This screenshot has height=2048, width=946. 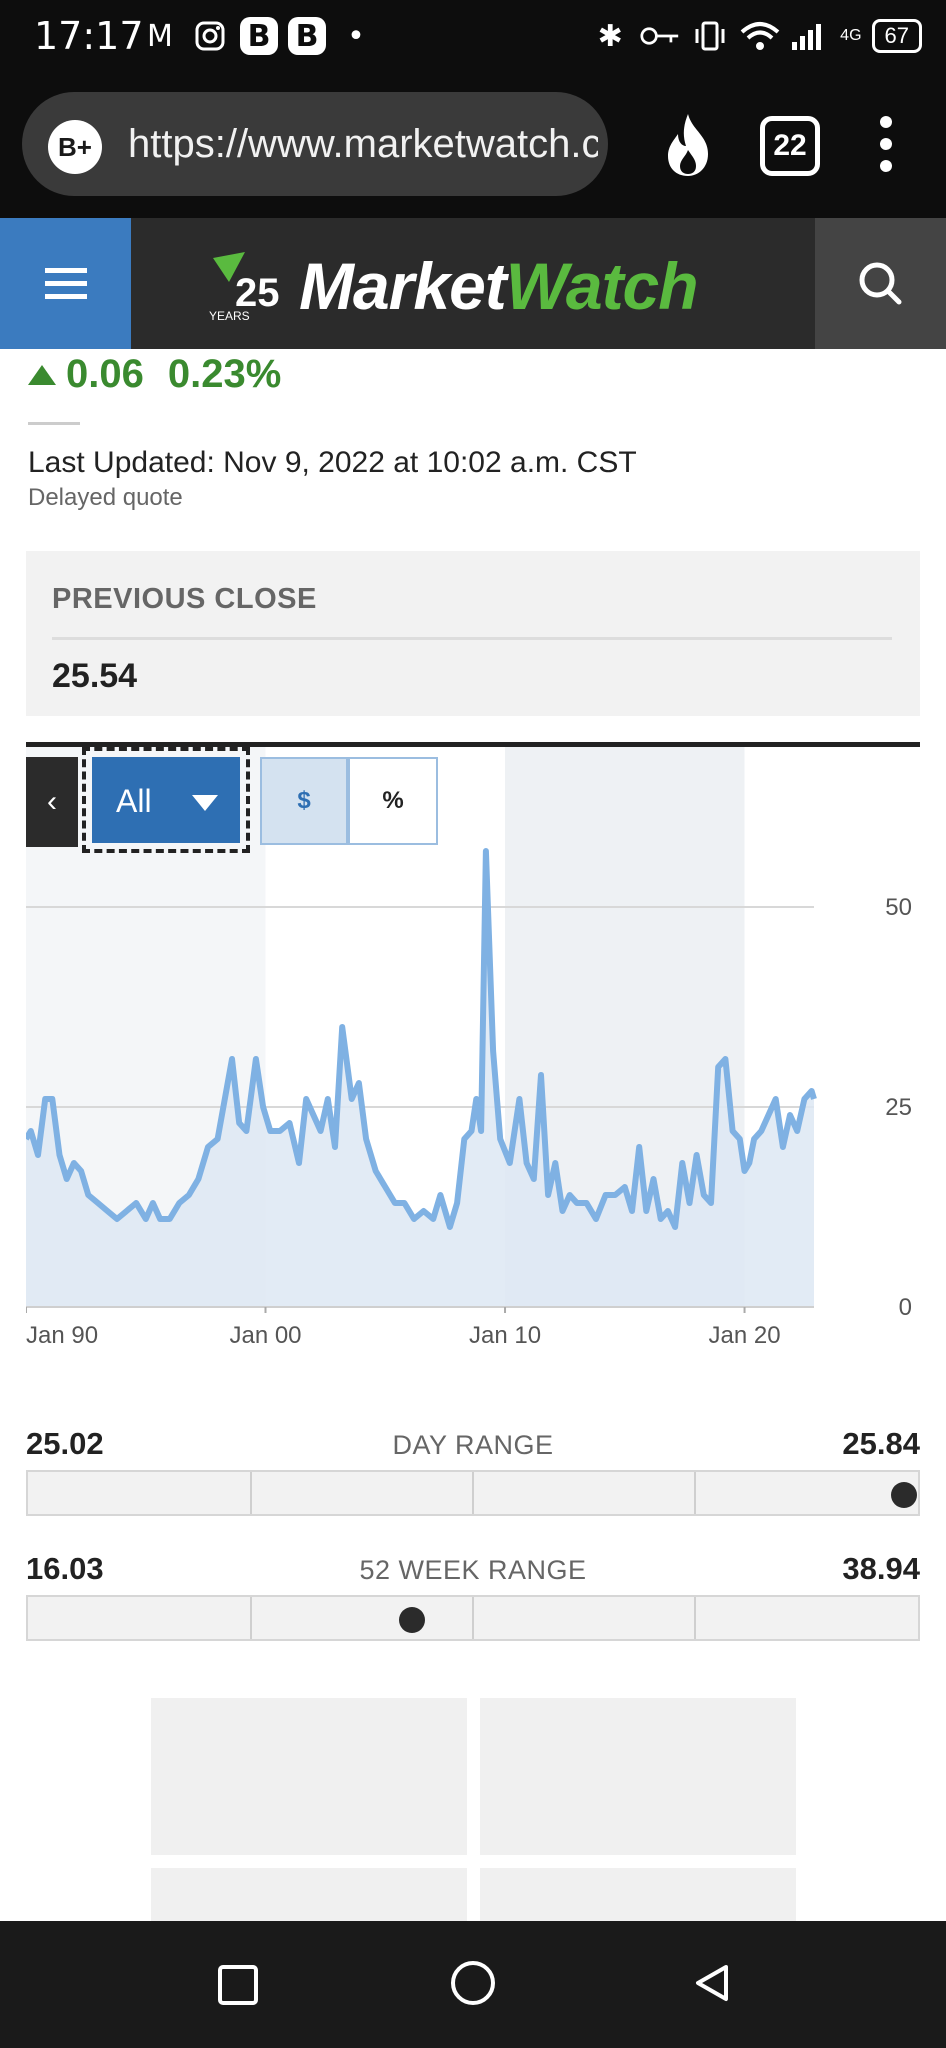 I want to click on status-icons-right: ✱ 4G 67, so click(x=756, y=36).